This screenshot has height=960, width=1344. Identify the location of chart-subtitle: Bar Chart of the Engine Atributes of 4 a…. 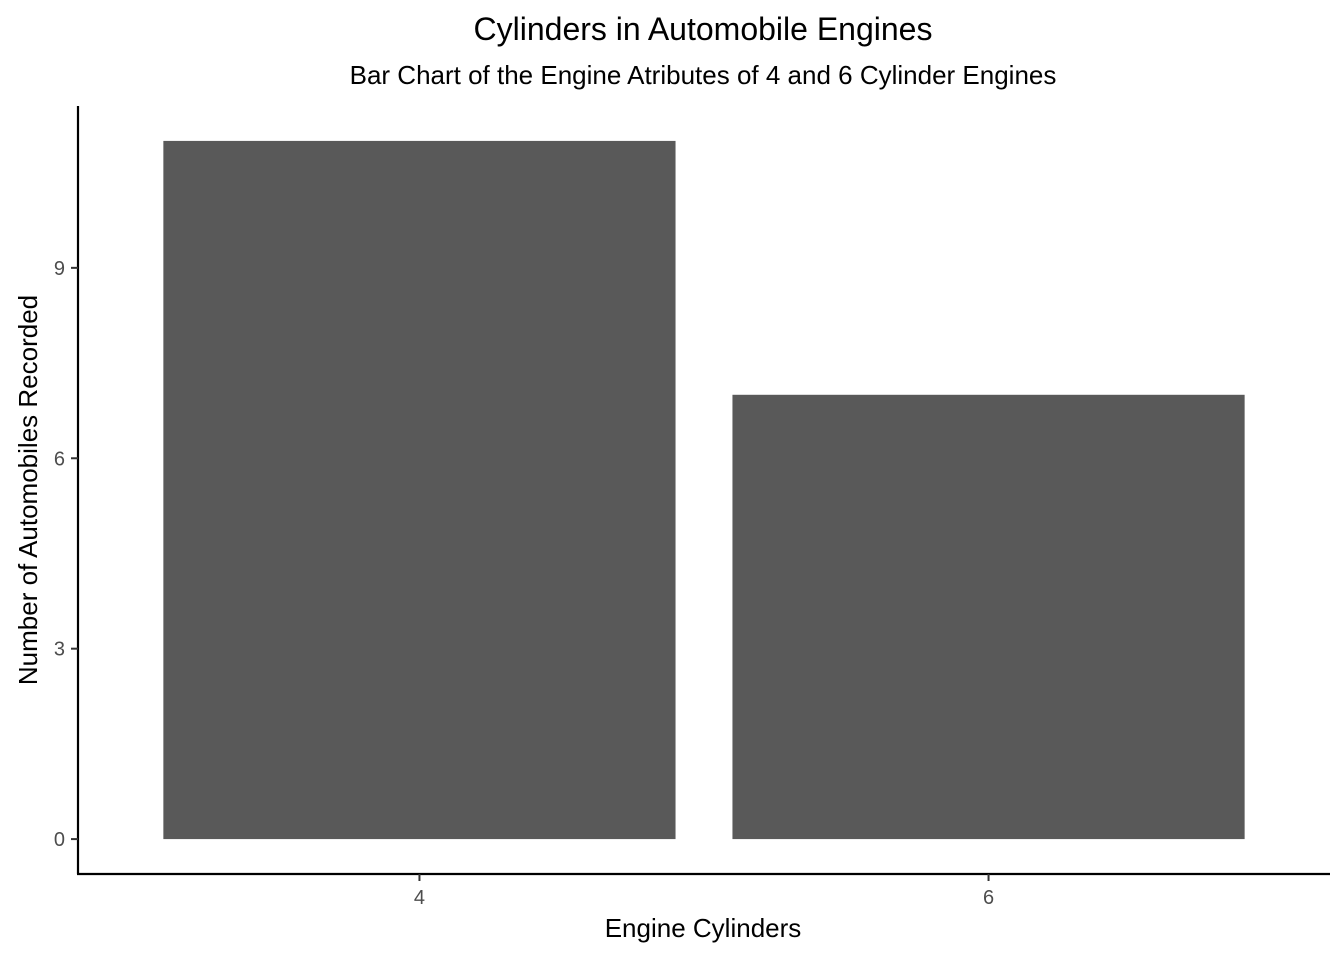
(703, 75).